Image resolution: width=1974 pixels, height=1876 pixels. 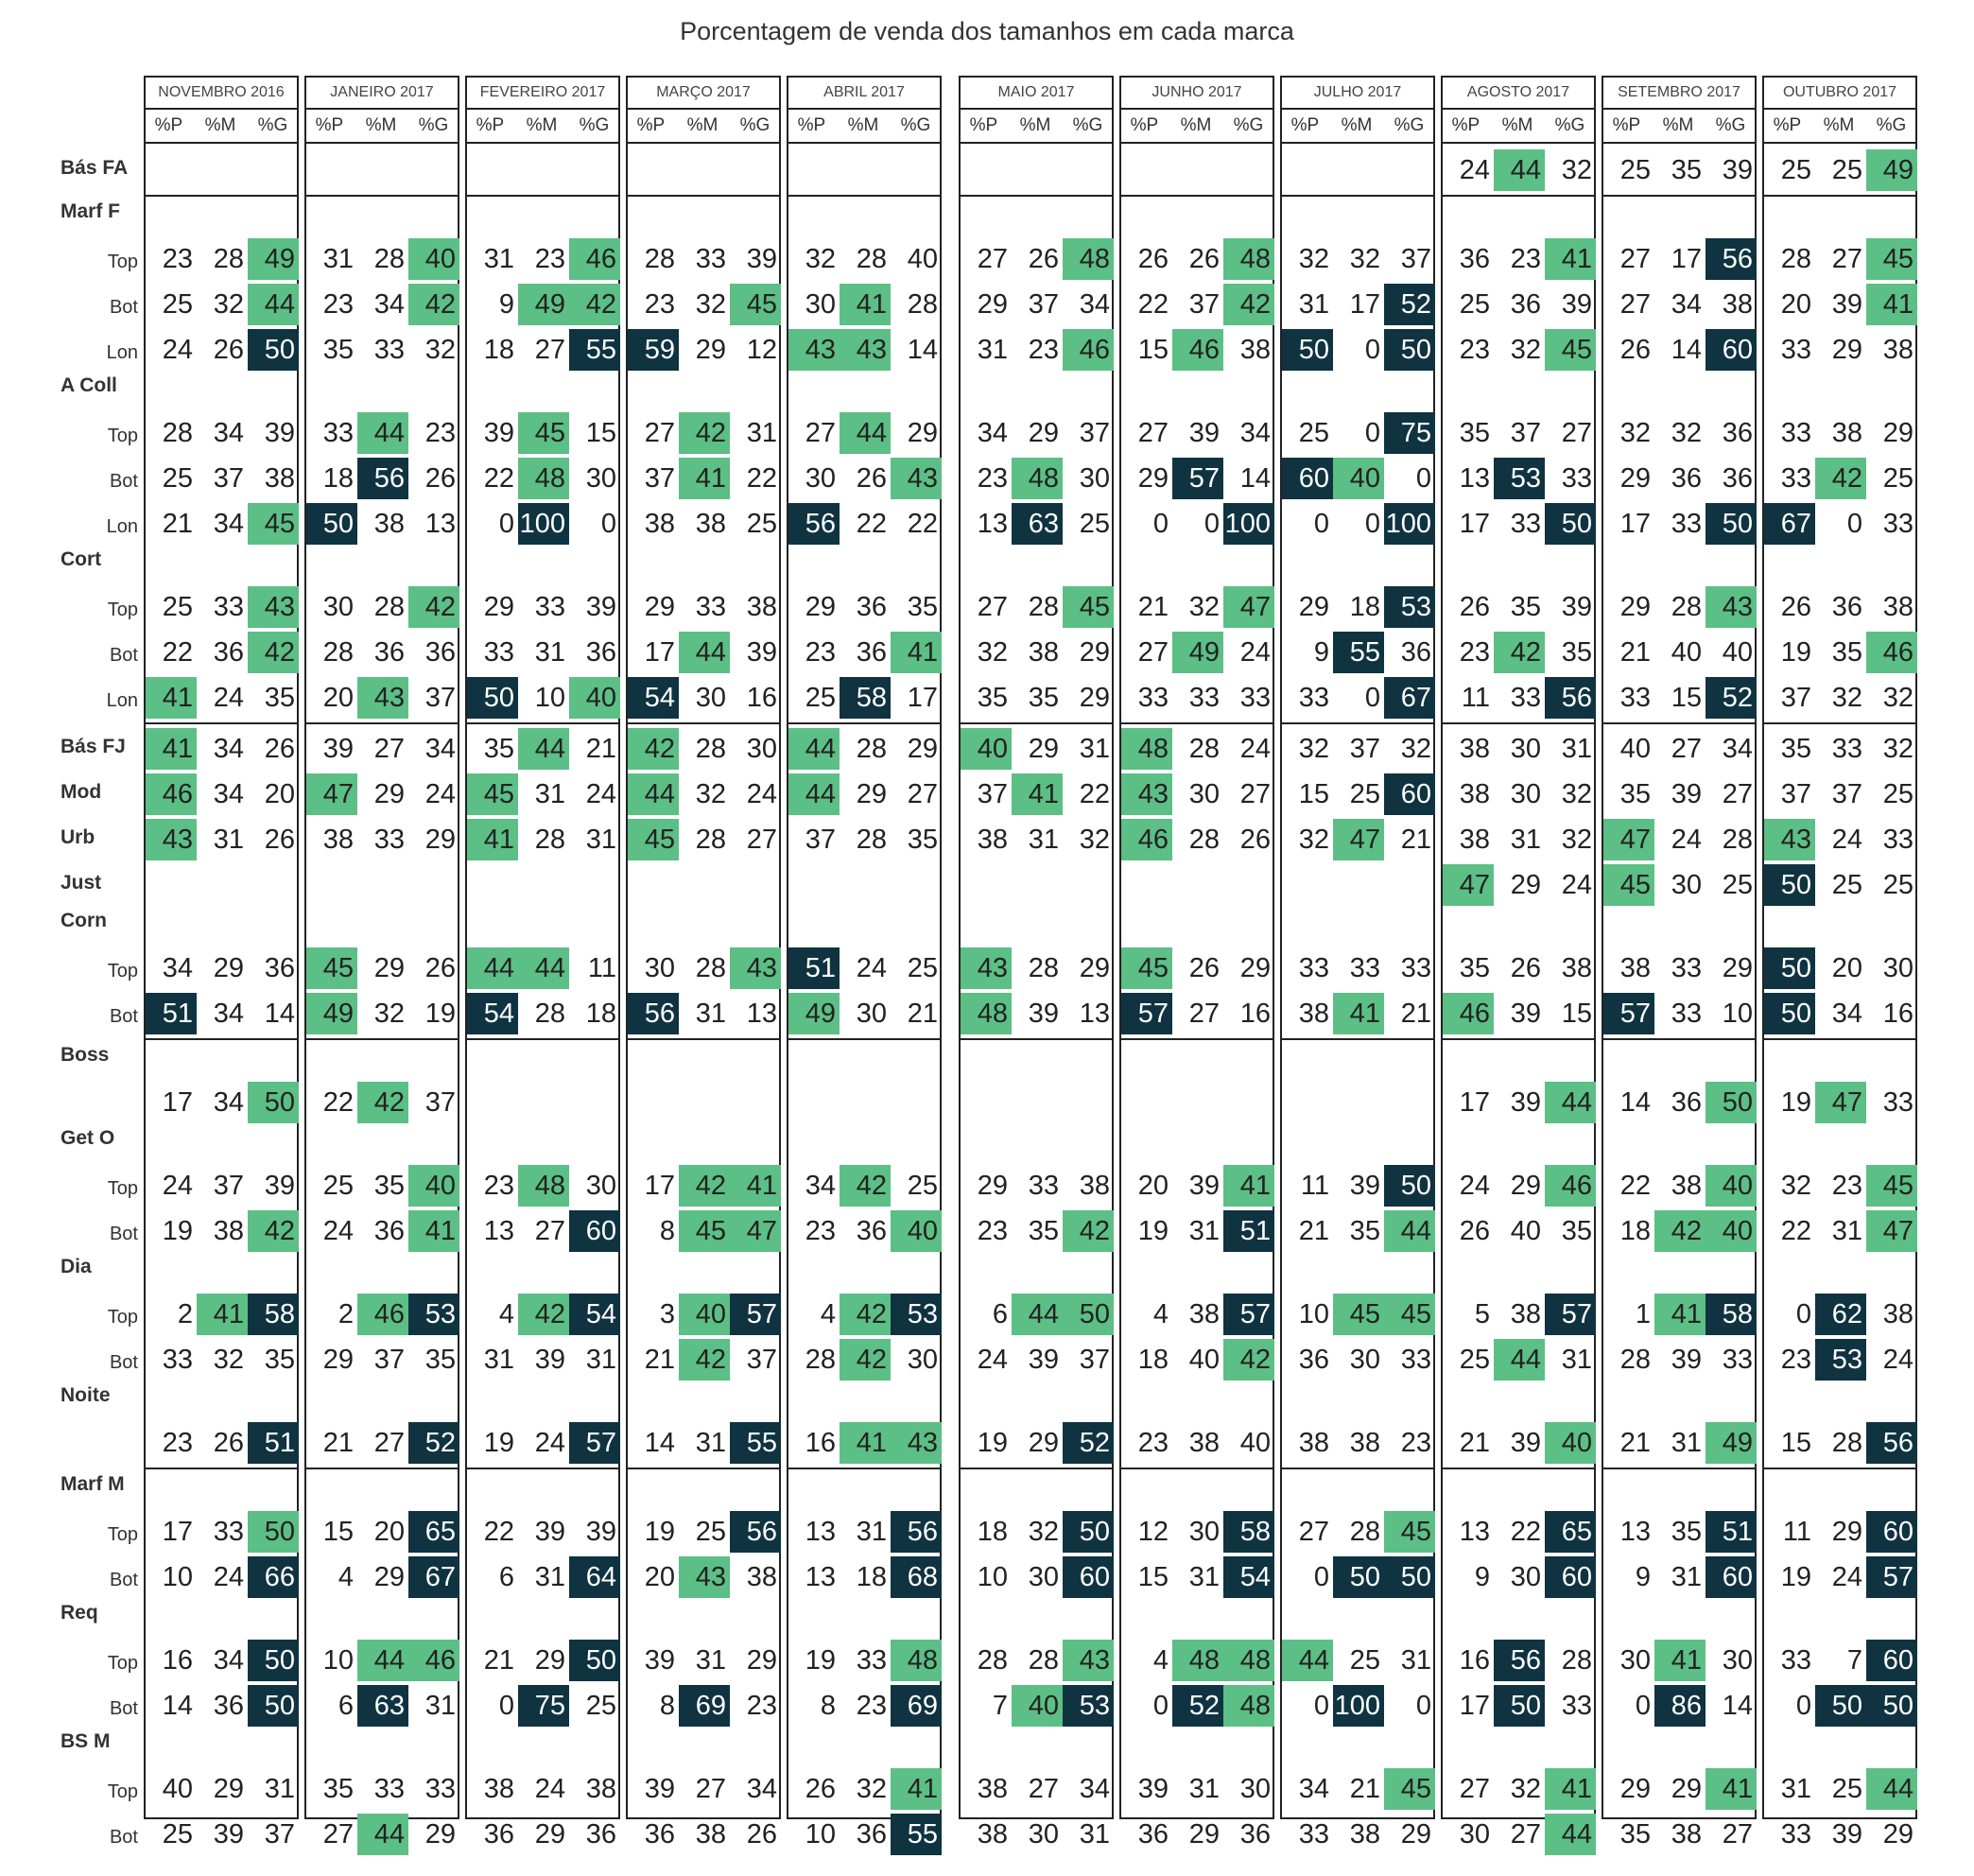 What do you see at coordinates (1364, 1231) in the screenshot?
I see `table-cell: 35` at bounding box center [1364, 1231].